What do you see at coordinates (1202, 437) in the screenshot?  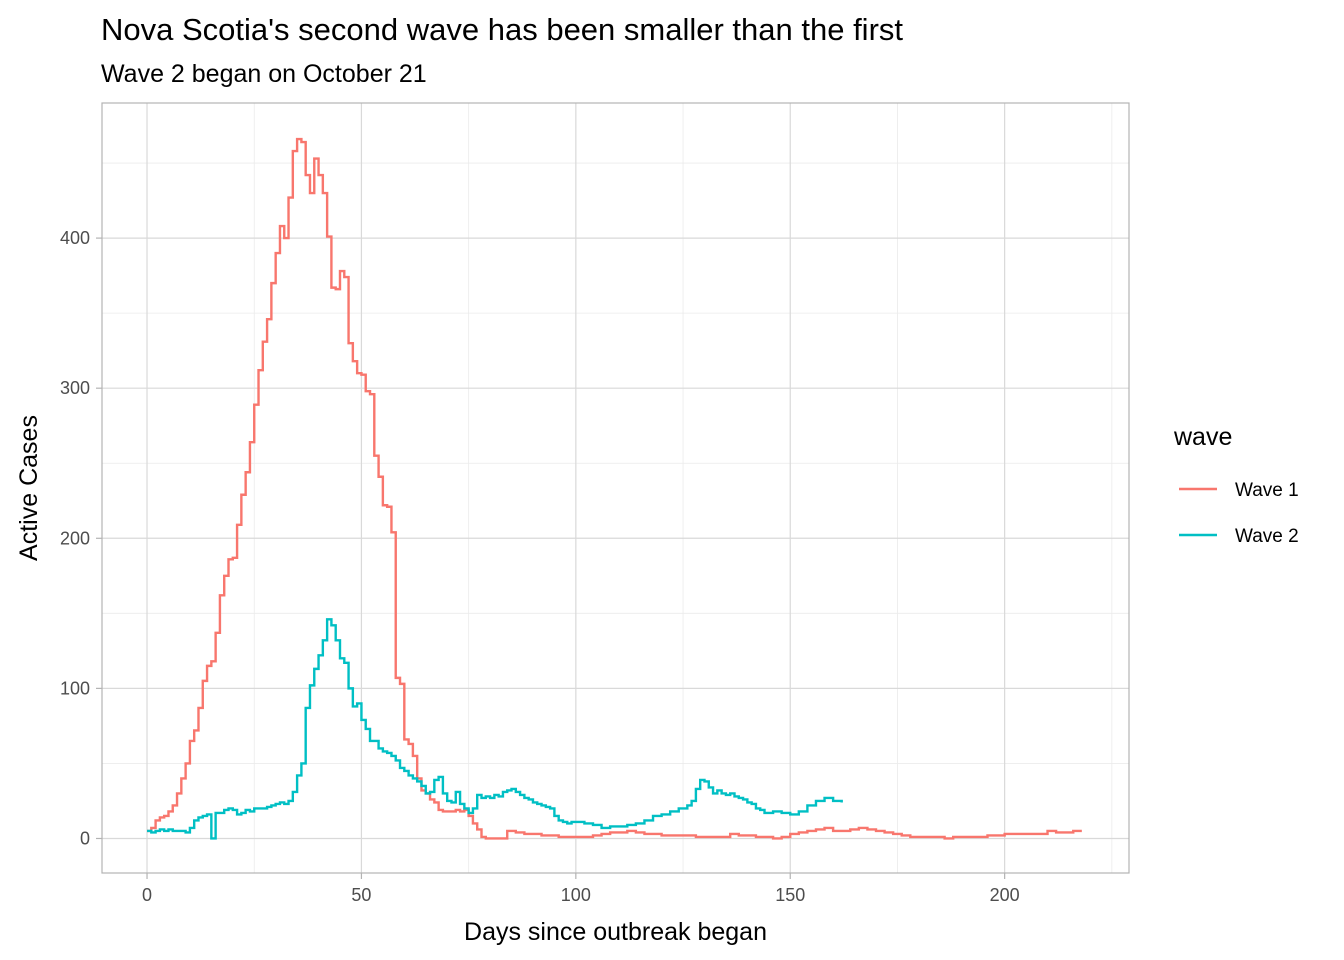 I see `legend-title: wave` at bounding box center [1202, 437].